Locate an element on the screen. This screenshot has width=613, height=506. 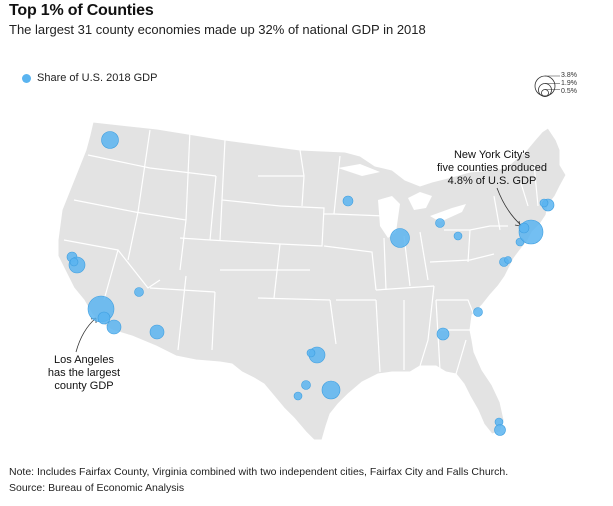
bubble-hennepin is located at coordinates (348, 201).